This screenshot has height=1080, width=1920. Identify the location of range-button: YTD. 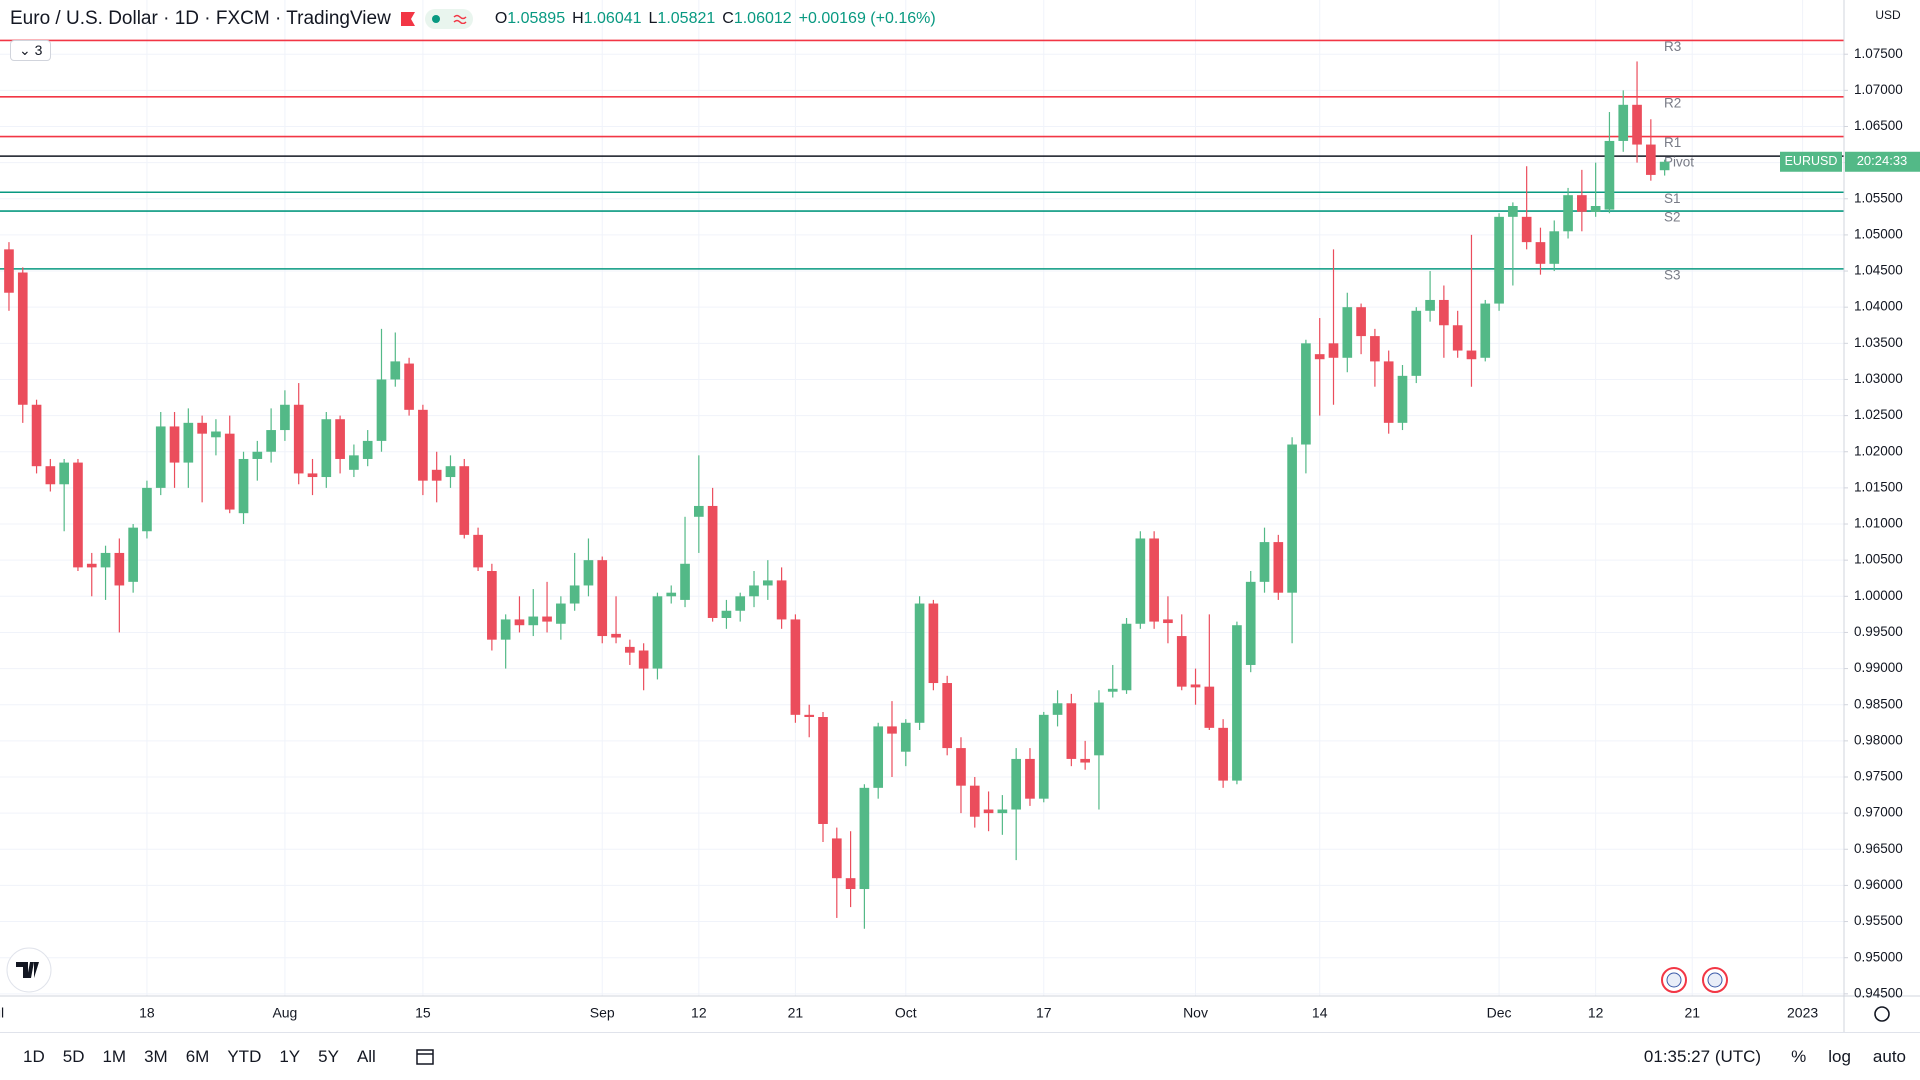
(244, 1056).